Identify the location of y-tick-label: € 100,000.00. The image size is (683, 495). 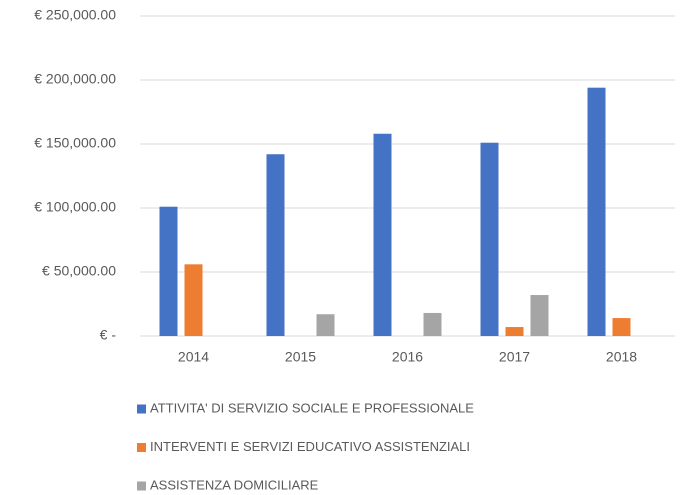
(75, 207).